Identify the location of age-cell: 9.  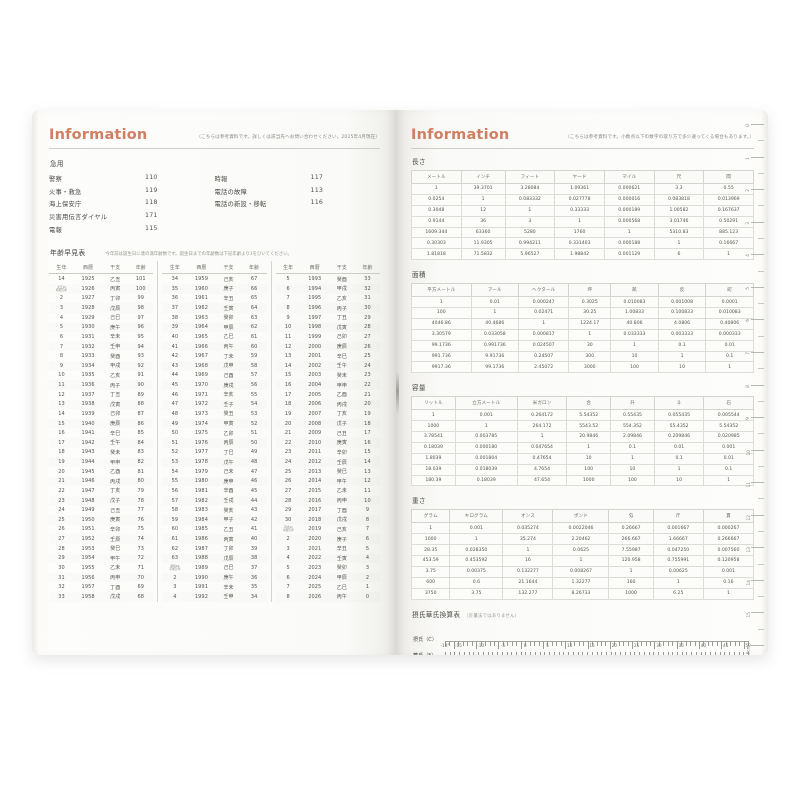
(61, 365).